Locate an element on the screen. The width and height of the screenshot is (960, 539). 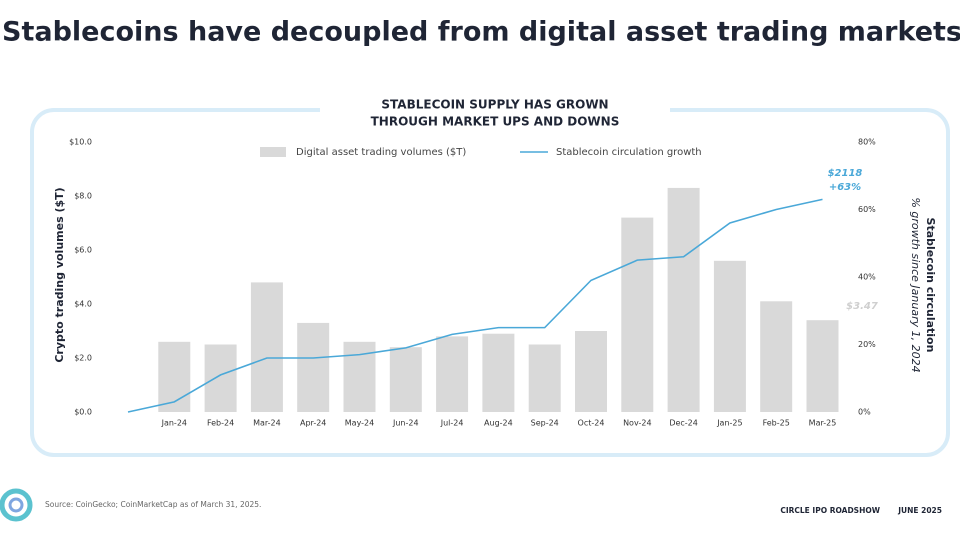
y-tick-label: $0.0 is located at coordinates (83, 412).